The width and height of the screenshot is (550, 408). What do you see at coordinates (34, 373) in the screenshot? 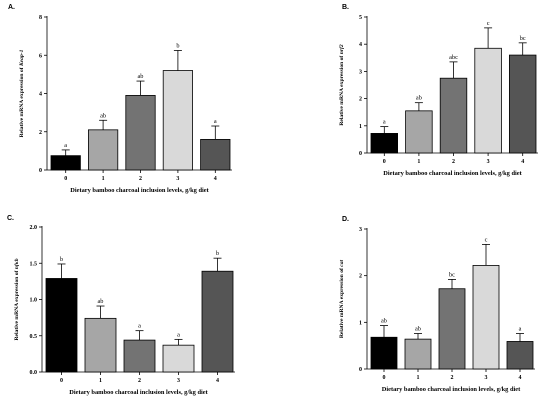
I see `y-tick-label: 0.0` at bounding box center [34, 373].